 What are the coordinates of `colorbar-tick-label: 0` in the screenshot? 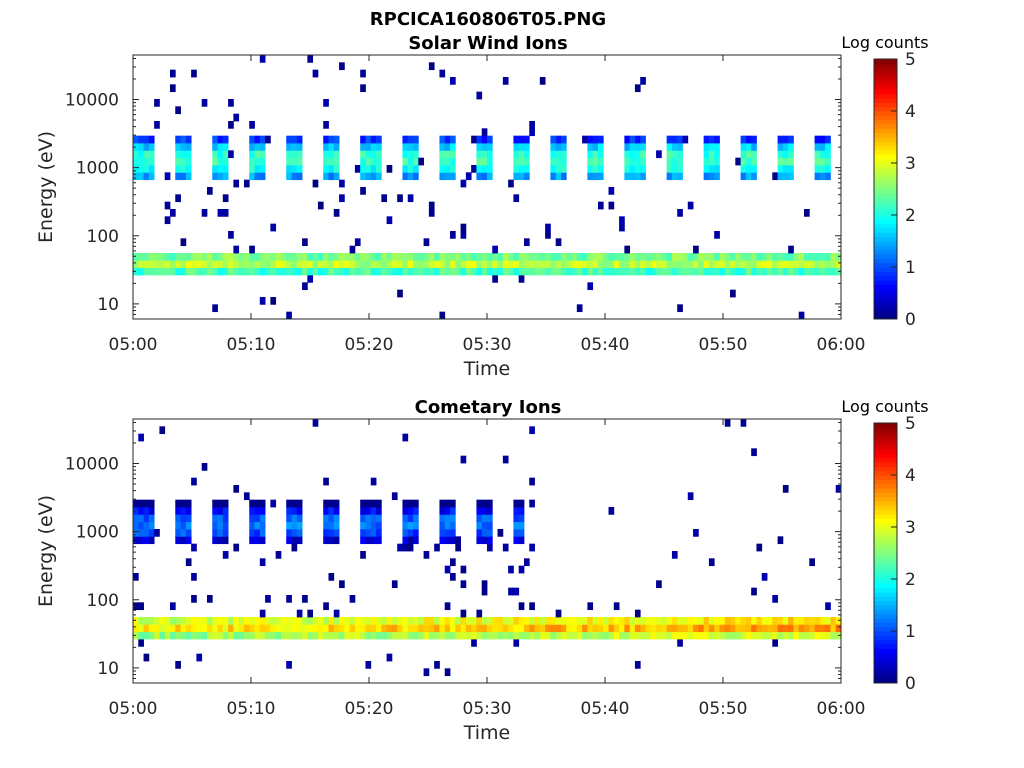 It's located at (910, 684).